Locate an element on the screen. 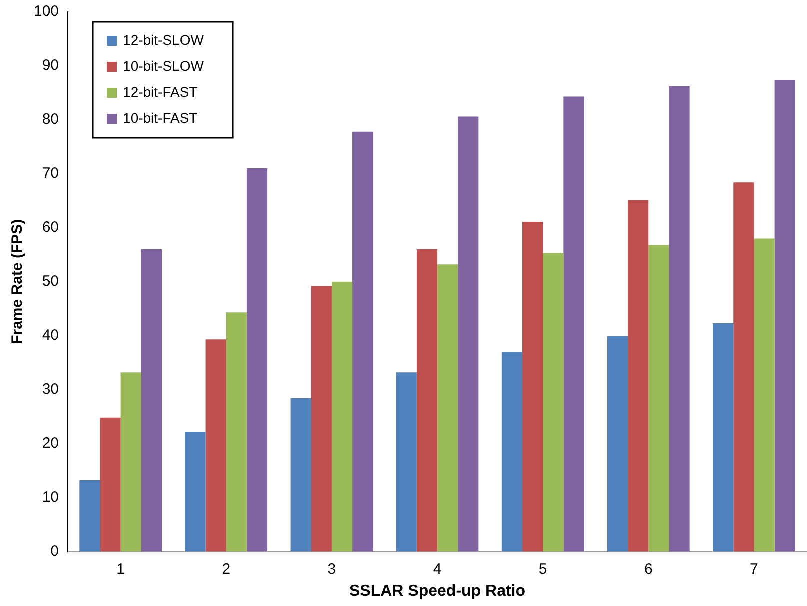 The width and height of the screenshot is (807, 606). y-tick-label: 20 is located at coordinates (51, 443).